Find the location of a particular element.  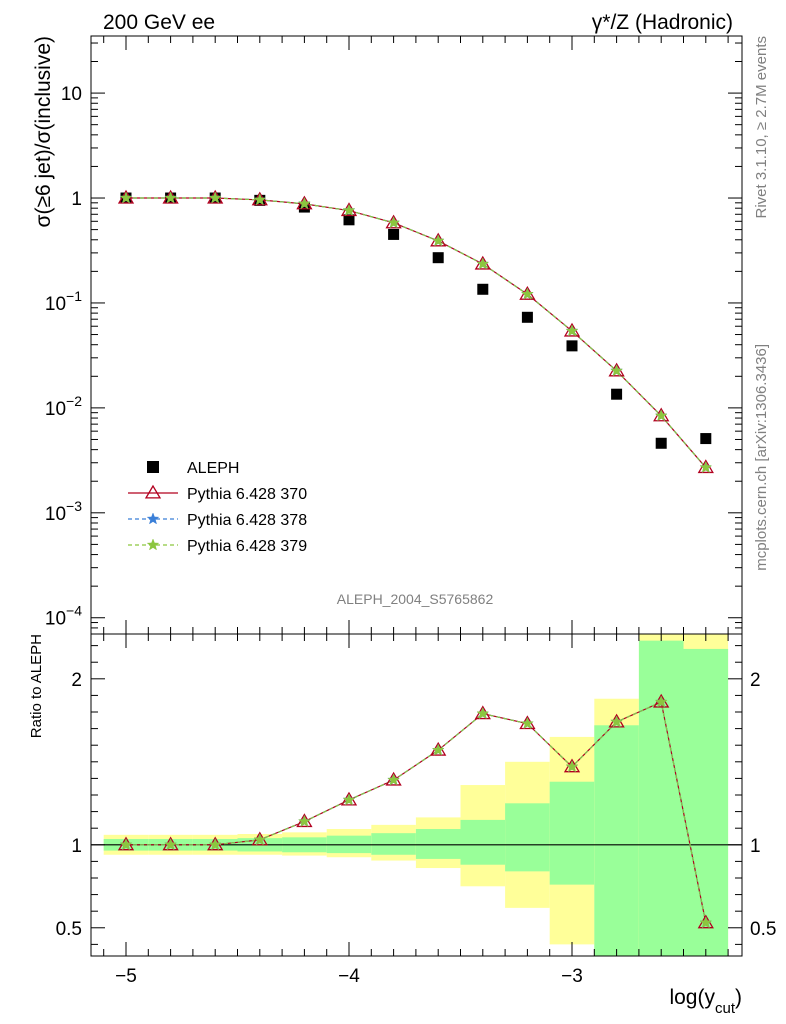

ratio-y-tick-label-left: 1 is located at coordinates (76, 846).